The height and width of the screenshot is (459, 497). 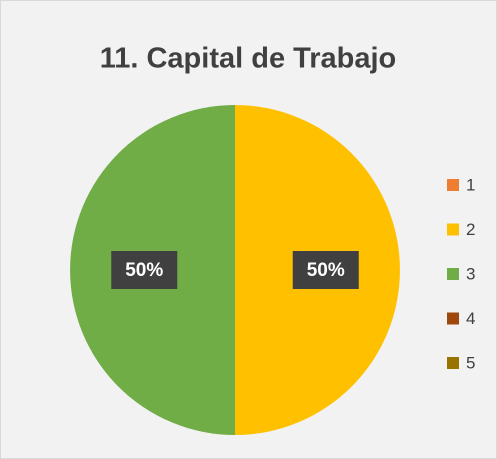 I want to click on legend-label: 5, so click(x=470, y=362).